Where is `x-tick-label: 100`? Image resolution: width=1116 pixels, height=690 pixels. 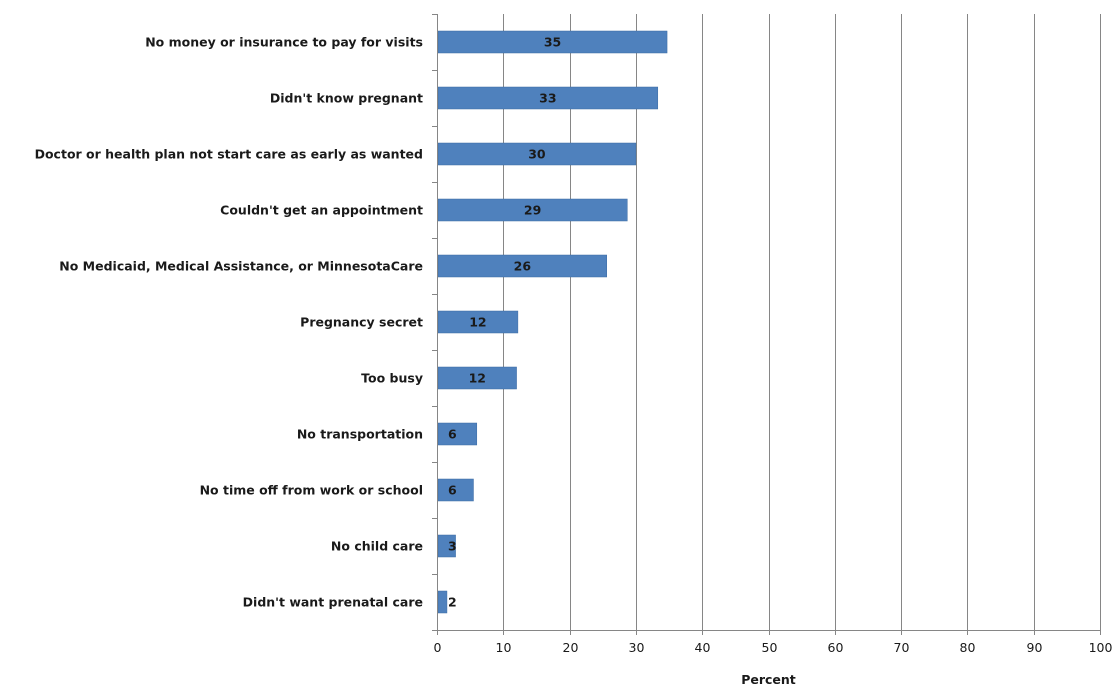
x-tick-label: 100 is located at coordinates (1101, 647).